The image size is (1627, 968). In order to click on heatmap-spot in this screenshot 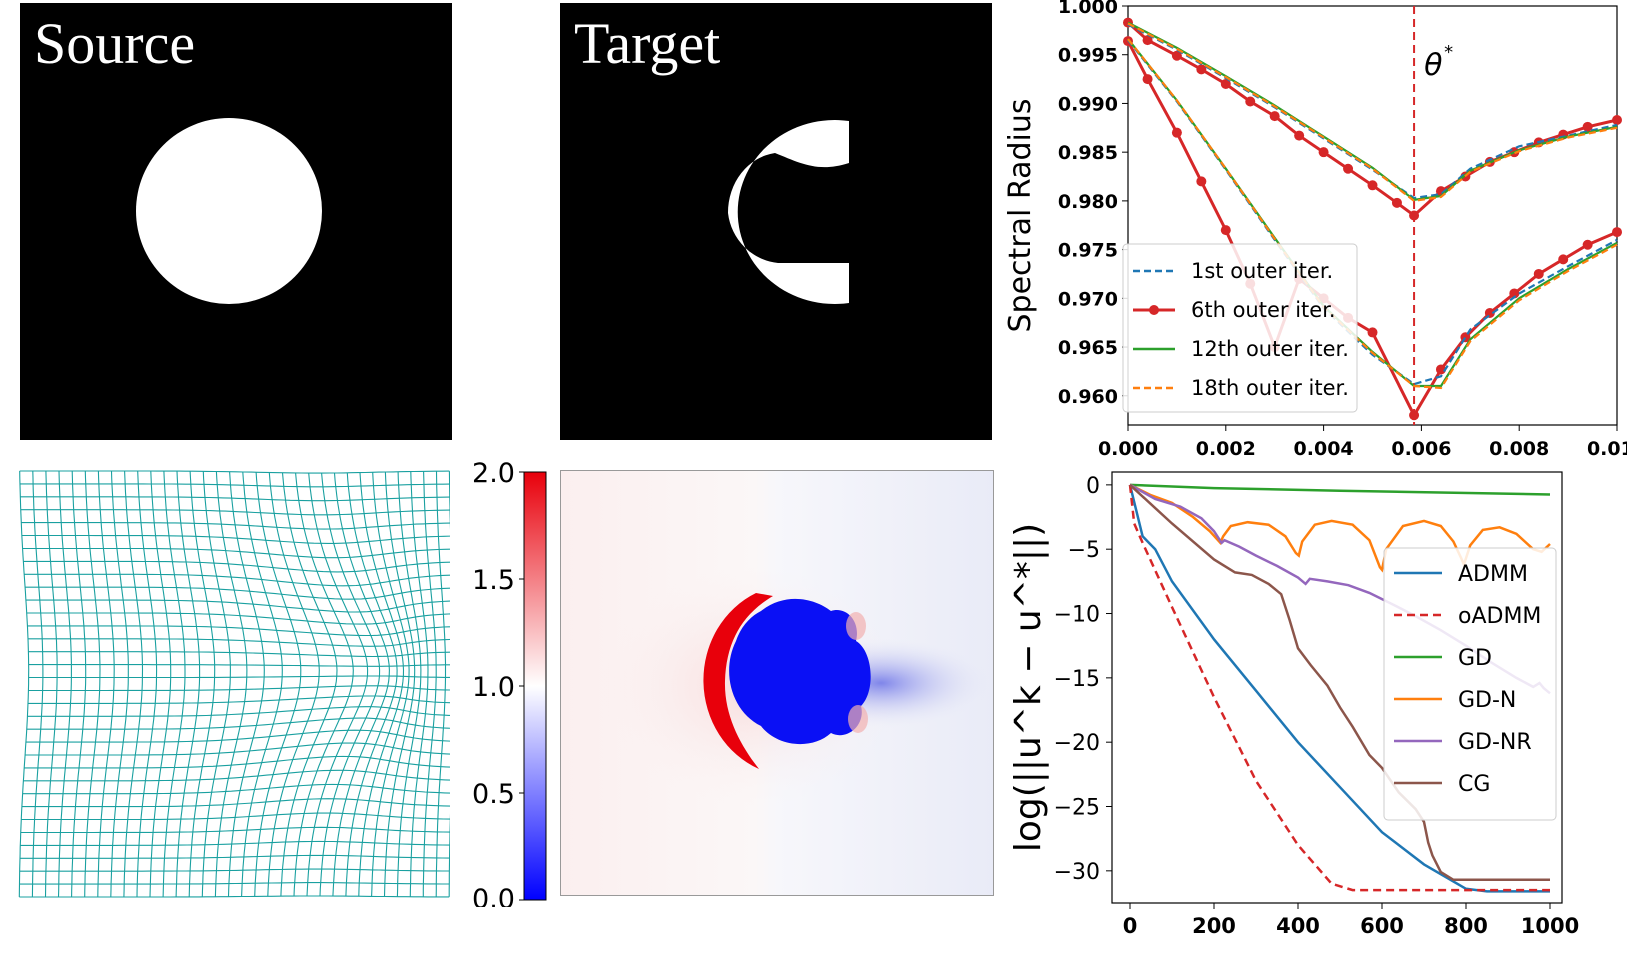, I will do `click(856, 626)`.